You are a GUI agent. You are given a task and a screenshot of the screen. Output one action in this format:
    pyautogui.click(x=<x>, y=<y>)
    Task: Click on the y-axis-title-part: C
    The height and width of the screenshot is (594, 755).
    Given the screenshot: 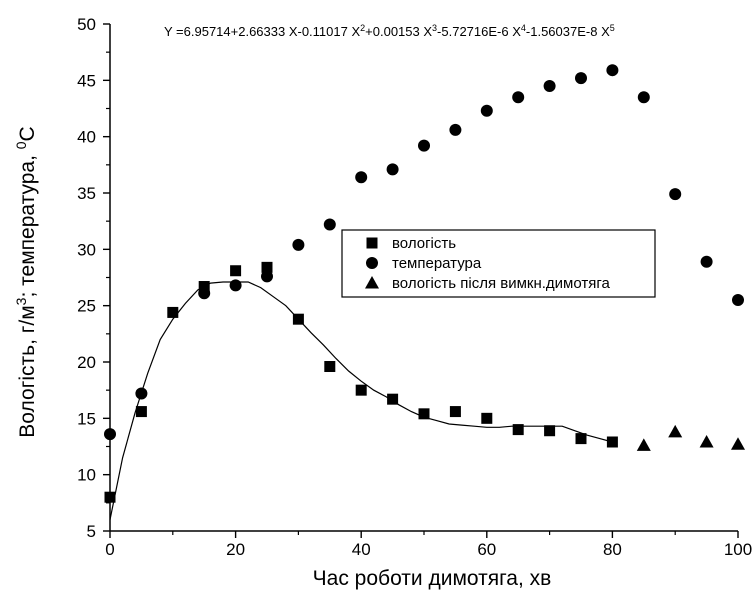 What is the action you would take?
    pyautogui.click(x=27, y=133)
    